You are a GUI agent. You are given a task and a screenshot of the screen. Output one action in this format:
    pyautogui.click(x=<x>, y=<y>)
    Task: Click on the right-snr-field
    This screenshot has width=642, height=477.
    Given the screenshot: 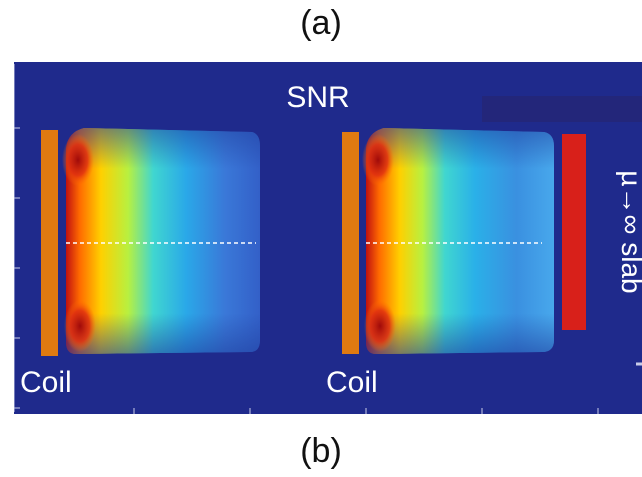 What is the action you would take?
    pyautogui.click(x=458, y=241)
    